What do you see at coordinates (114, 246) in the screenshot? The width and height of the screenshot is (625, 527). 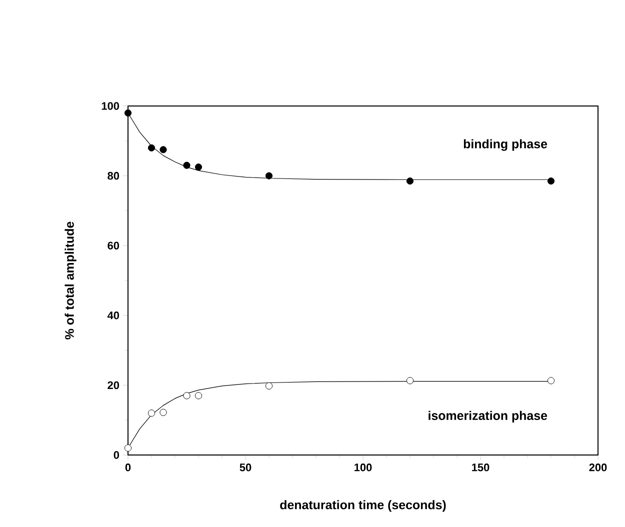 I see `y-tick-label: 60` at bounding box center [114, 246].